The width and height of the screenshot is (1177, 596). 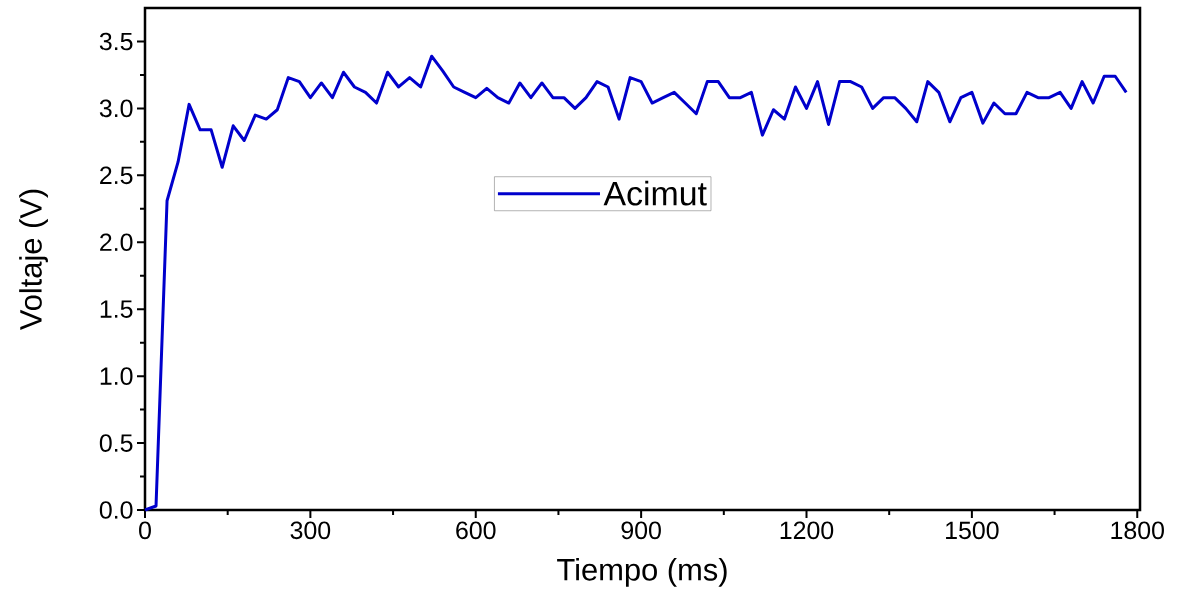 I want to click on x-tick-label: 0, so click(x=145, y=530).